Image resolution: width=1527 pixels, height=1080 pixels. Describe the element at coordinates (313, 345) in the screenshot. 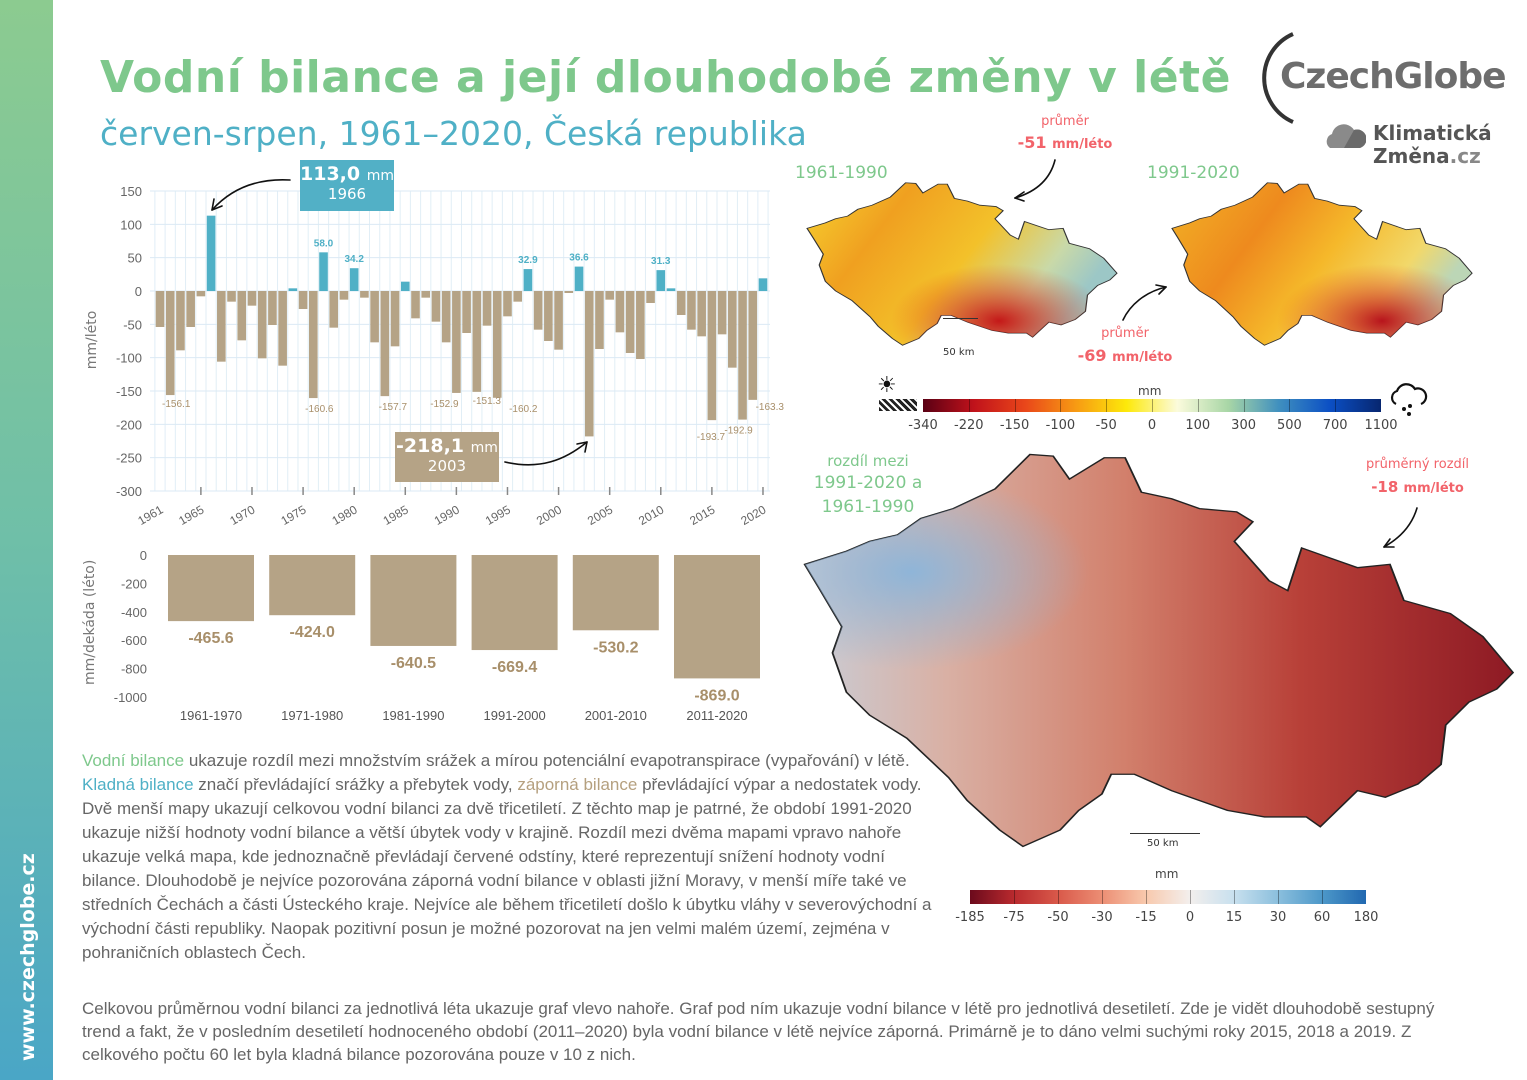

I see `bar-1976` at that location.